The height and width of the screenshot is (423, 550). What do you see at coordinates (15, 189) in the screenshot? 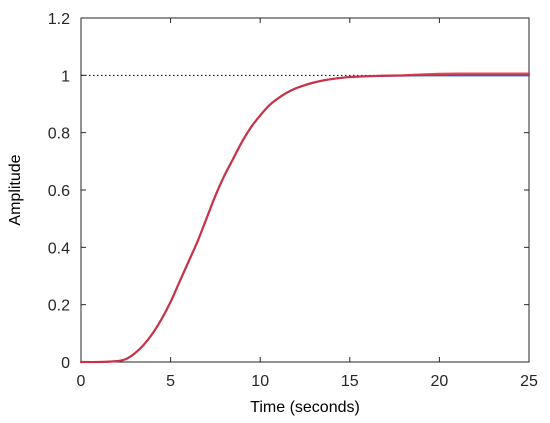
I see `y-axis-label: Amplitude` at bounding box center [15, 189].